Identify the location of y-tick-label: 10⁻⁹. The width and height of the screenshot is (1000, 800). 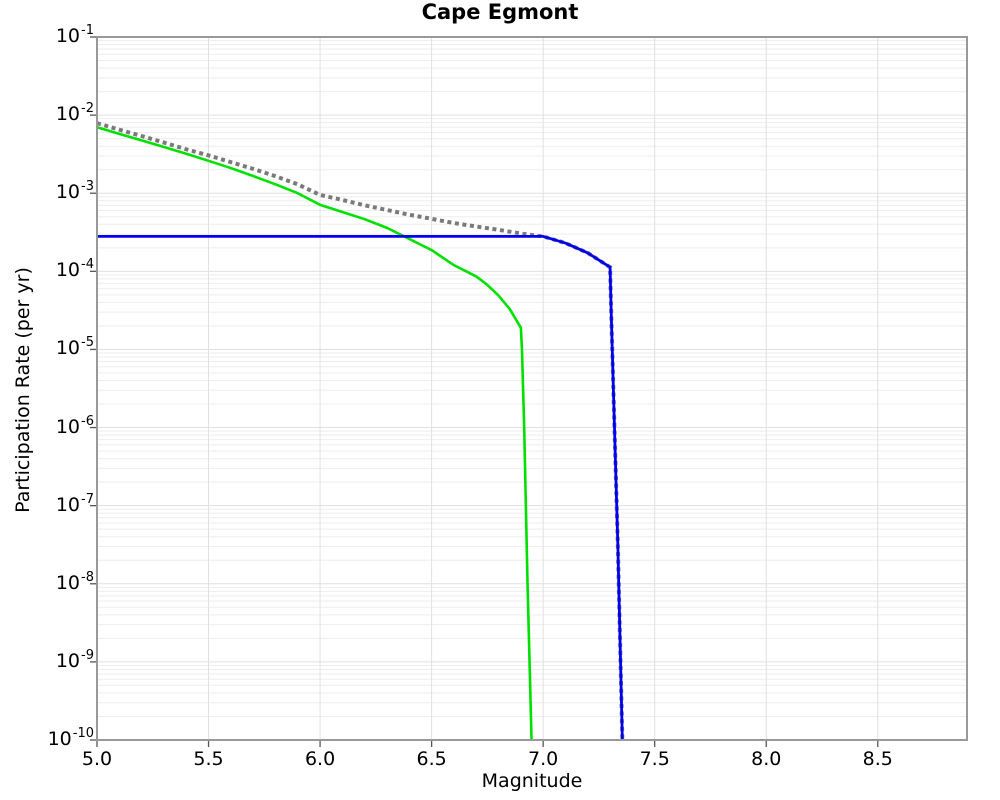
(74, 659).